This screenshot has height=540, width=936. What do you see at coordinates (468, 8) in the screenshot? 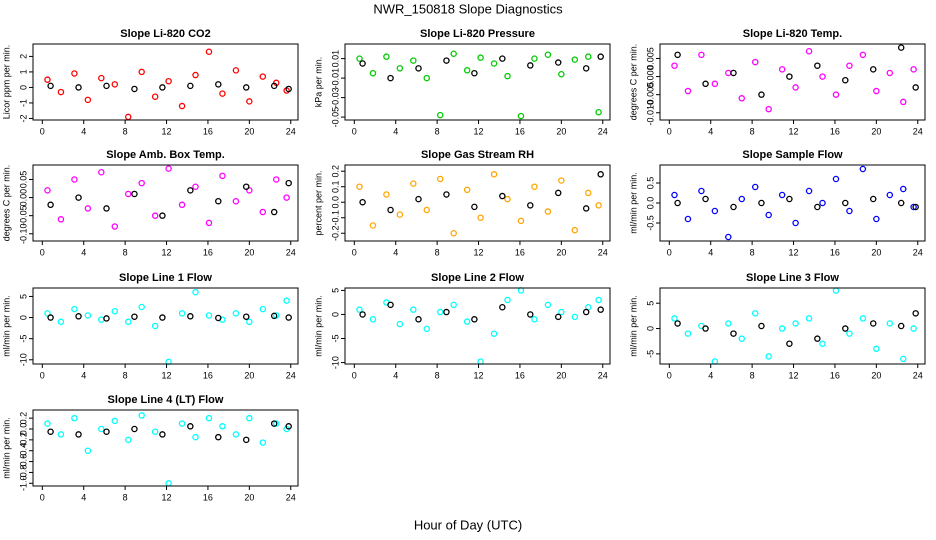
I see `page-title: NWR_150818 Slope Diagnostics` at bounding box center [468, 8].